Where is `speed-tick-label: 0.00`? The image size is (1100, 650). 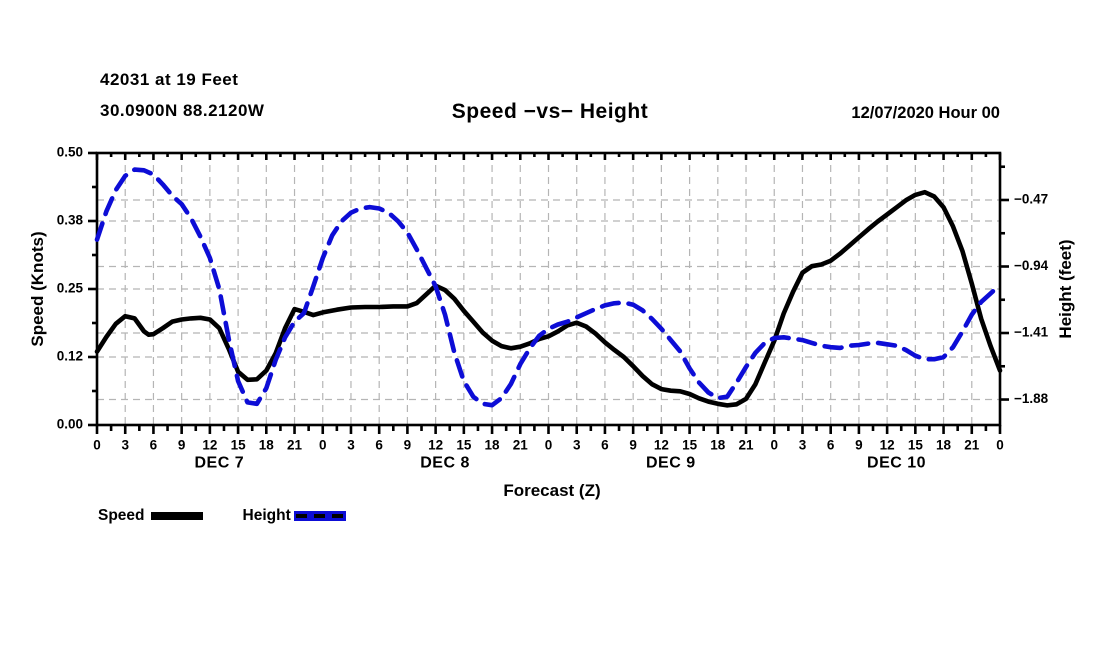 speed-tick-label: 0.00 is located at coordinates (70, 424).